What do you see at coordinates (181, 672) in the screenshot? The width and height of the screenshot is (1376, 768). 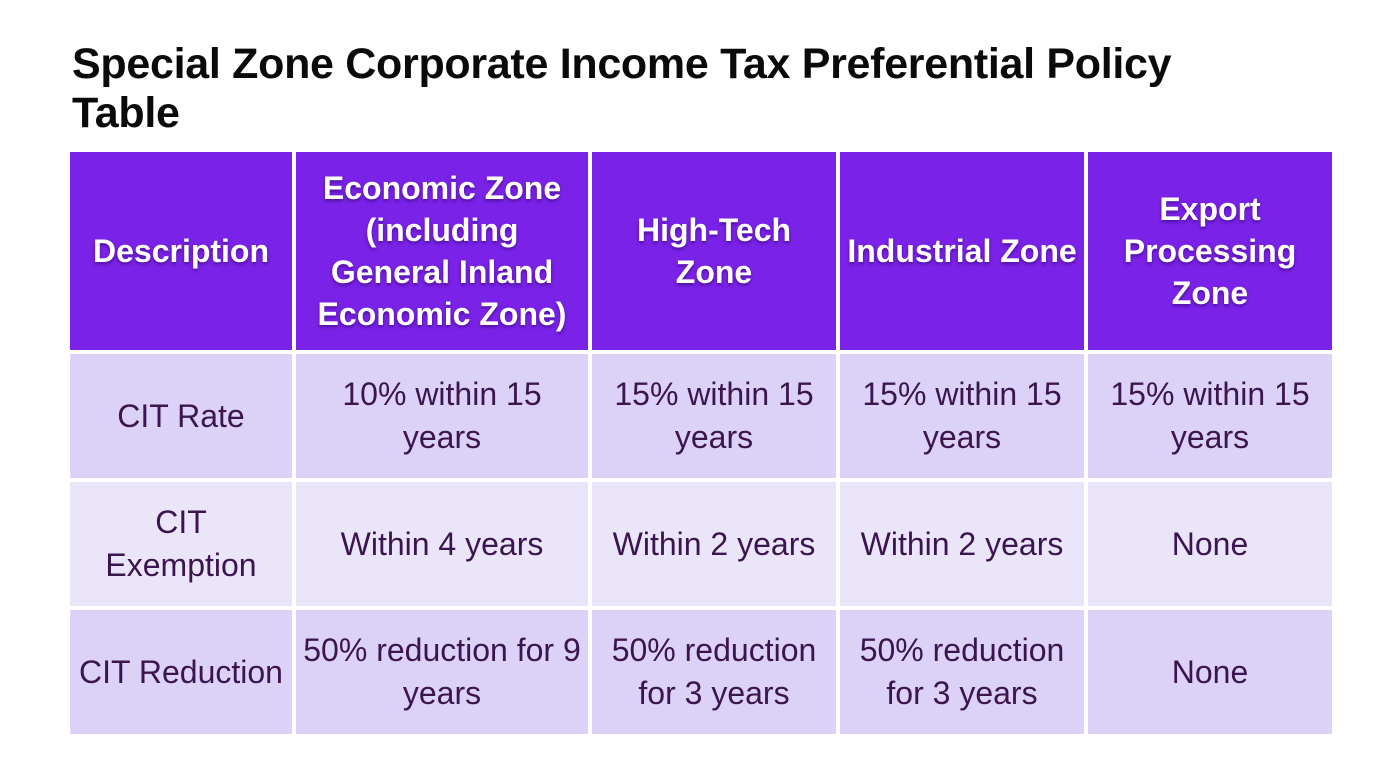 I see `row-label: CIT Reduction` at bounding box center [181, 672].